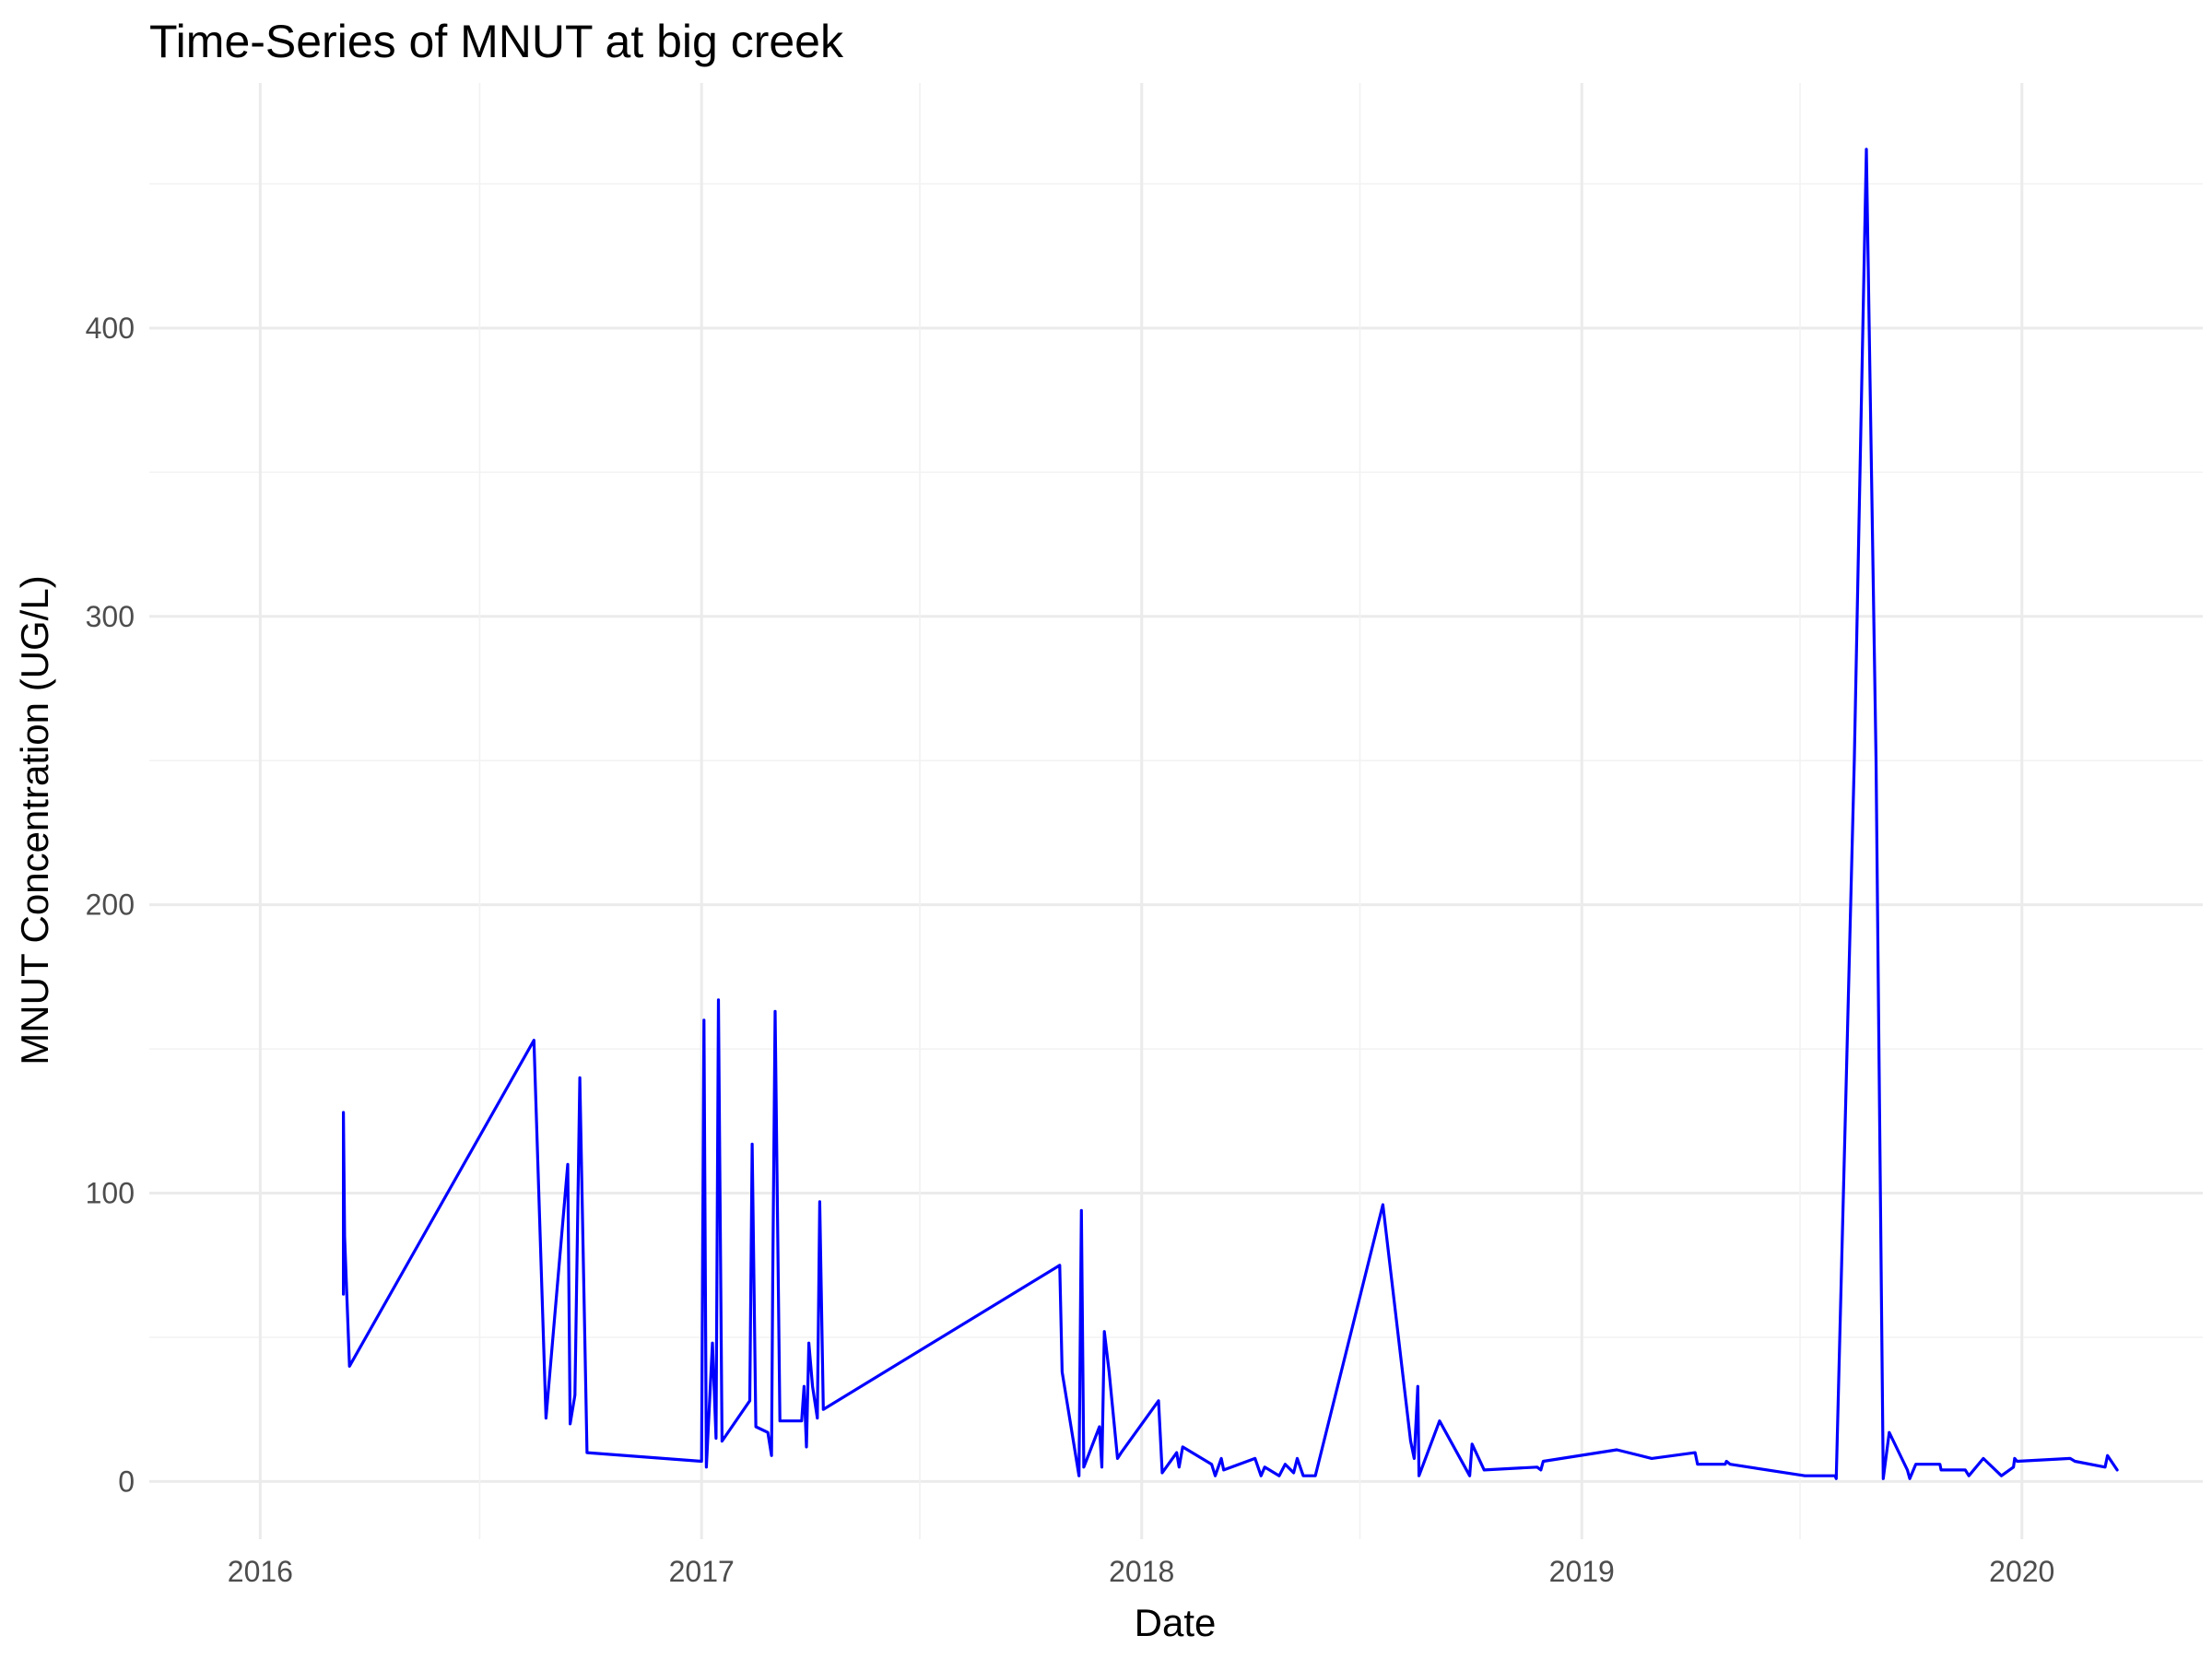  What do you see at coordinates (1582, 1571) in the screenshot?
I see `x-tick-label: 2019` at bounding box center [1582, 1571].